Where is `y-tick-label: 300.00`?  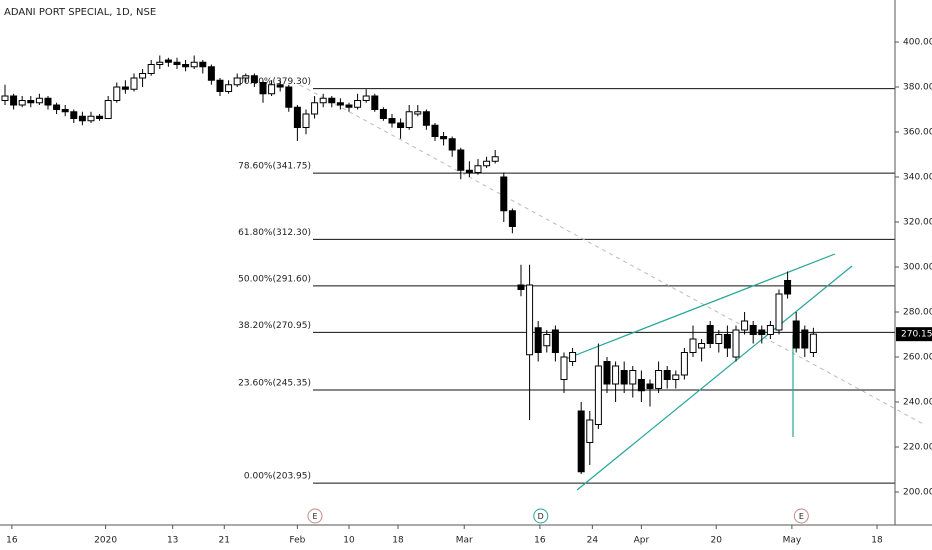
y-tick-label: 300.00 is located at coordinates (917, 267).